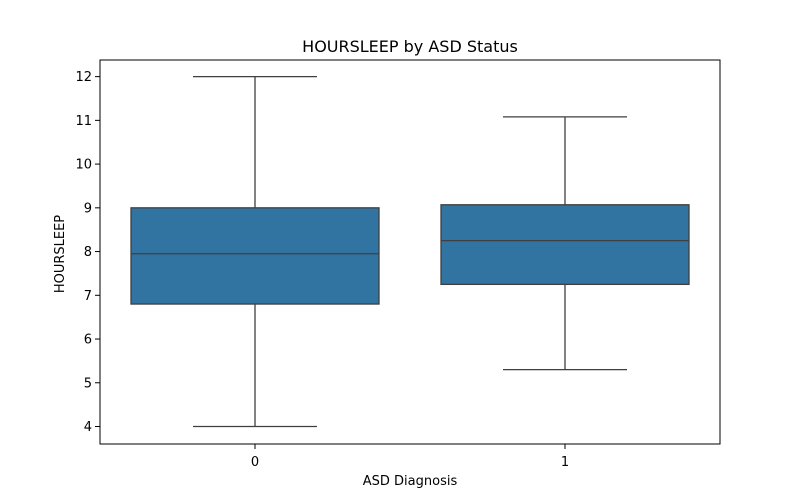  What do you see at coordinates (83, 165) in the screenshot?
I see `y-tick-label: 10` at bounding box center [83, 165].